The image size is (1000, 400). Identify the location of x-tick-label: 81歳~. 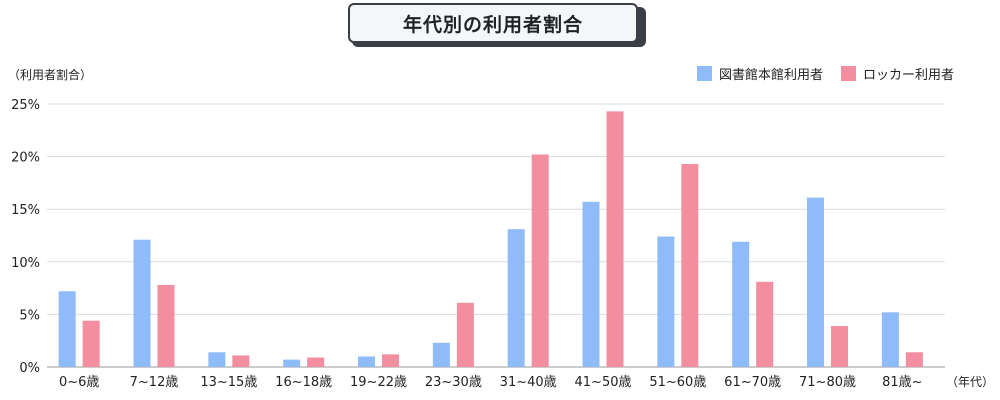
(902, 382).